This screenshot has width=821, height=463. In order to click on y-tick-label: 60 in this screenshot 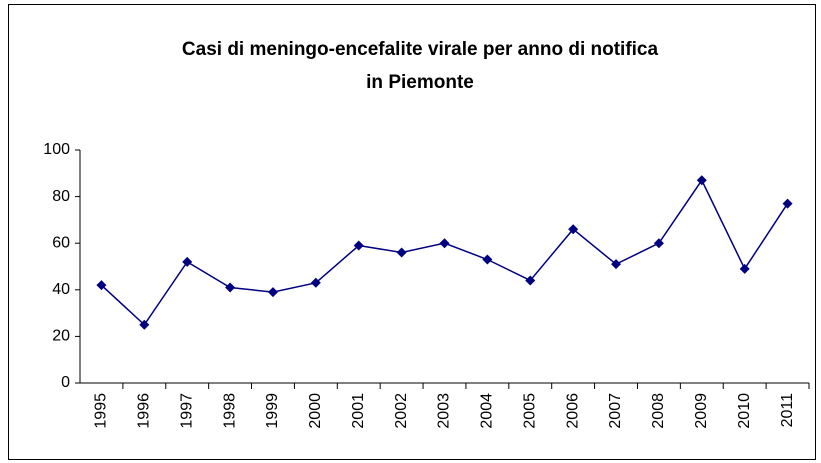, I will do `click(61, 242)`.